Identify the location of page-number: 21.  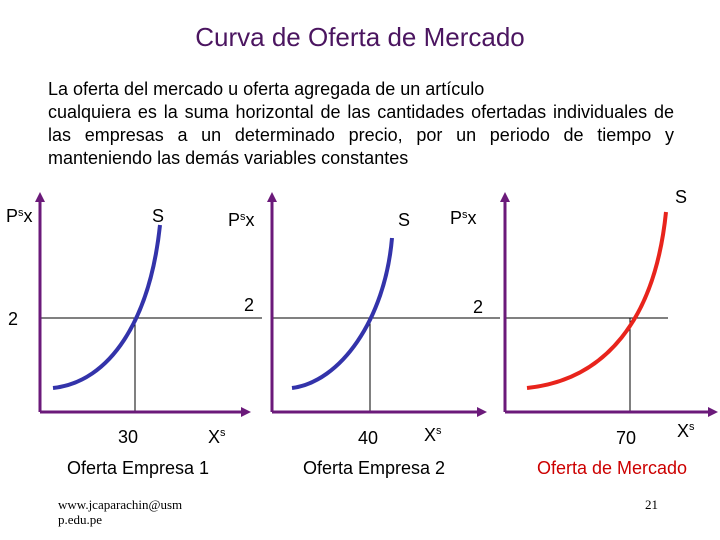
(651, 504).